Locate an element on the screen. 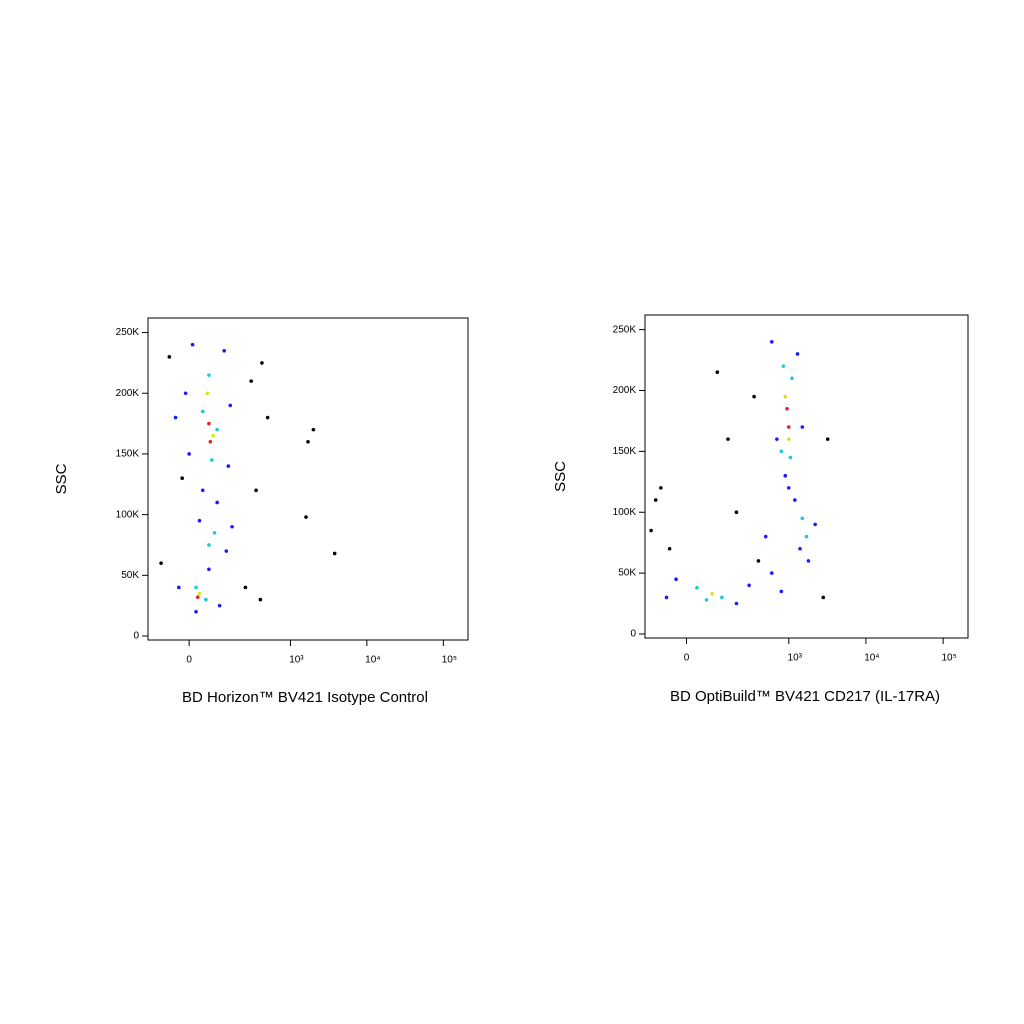 This screenshot has height=1024, width=1024. x-tick-label: 10⁵ is located at coordinates (449, 660).